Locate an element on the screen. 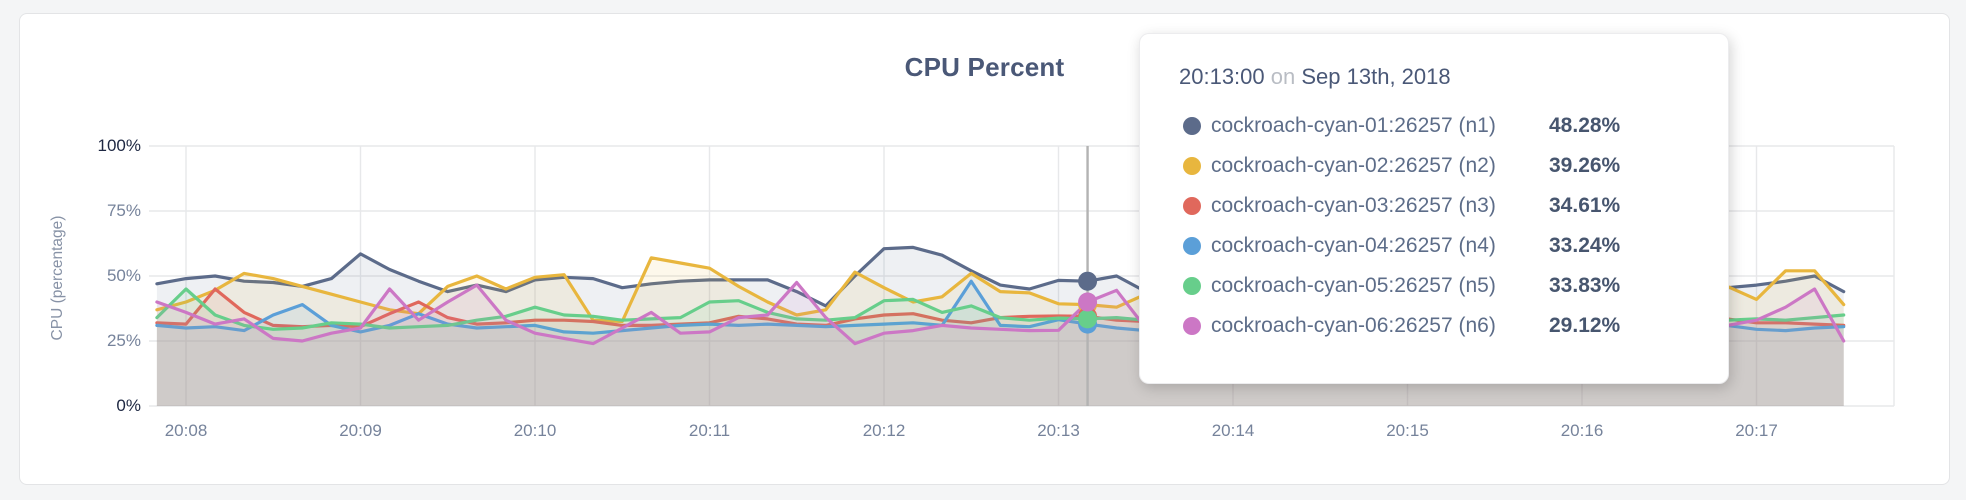 The width and height of the screenshot is (1966, 500). tooltip-row: cockroach-cyan-01:26257 (n1) 48.28% is located at coordinates (1438, 126).